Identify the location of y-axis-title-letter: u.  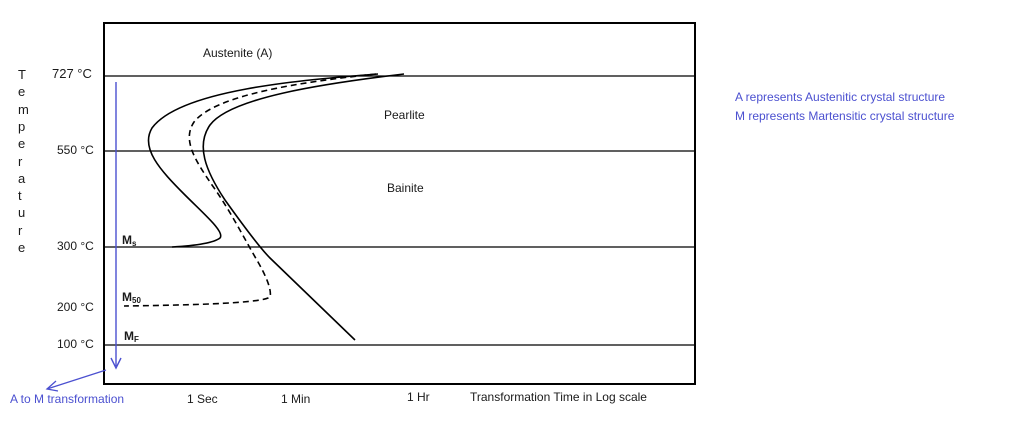
(22, 213).